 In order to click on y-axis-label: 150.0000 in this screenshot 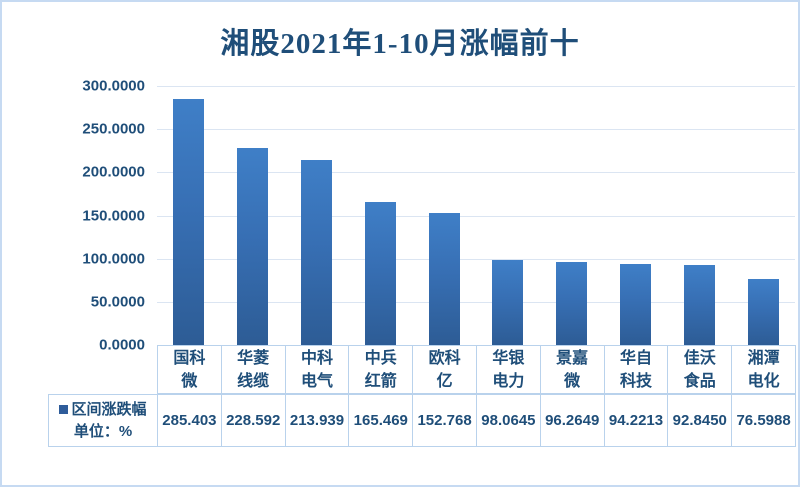, I will do `click(113, 215)`.